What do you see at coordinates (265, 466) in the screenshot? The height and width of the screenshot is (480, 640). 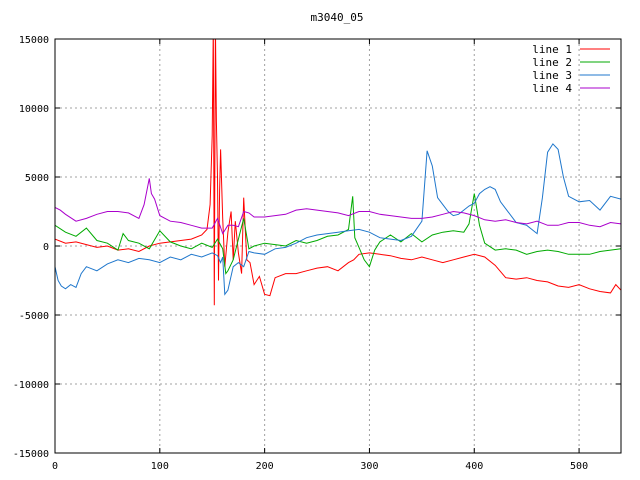 I see `x-tick-label: 200` at bounding box center [265, 466].